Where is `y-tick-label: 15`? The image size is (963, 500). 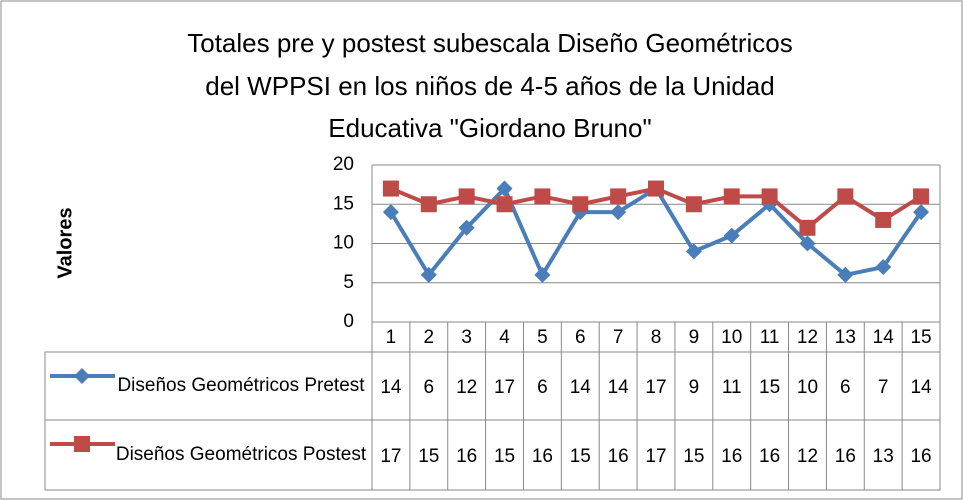 y-tick-label: 15 is located at coordinates (343, 203).